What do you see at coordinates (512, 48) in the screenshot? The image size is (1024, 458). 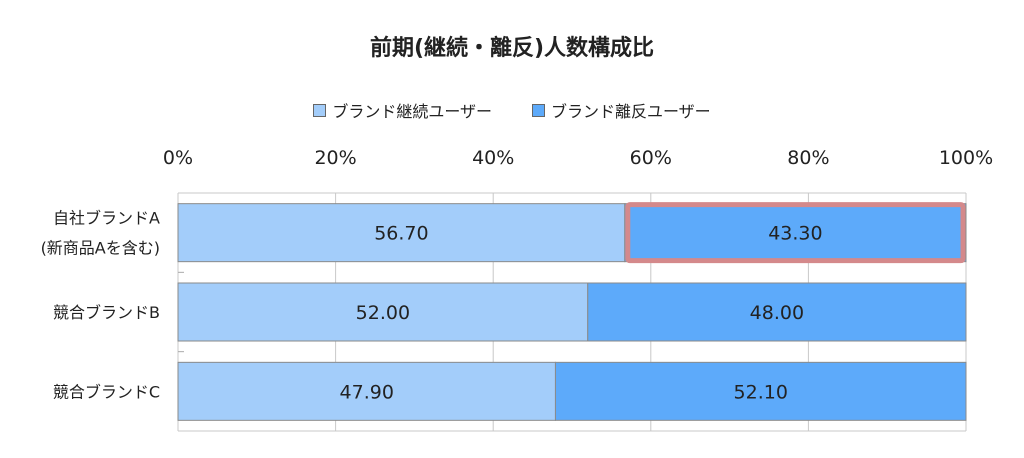 I see `chart-title: 前期(継続・離反)人数構成比` at bounding box center [512, 48].